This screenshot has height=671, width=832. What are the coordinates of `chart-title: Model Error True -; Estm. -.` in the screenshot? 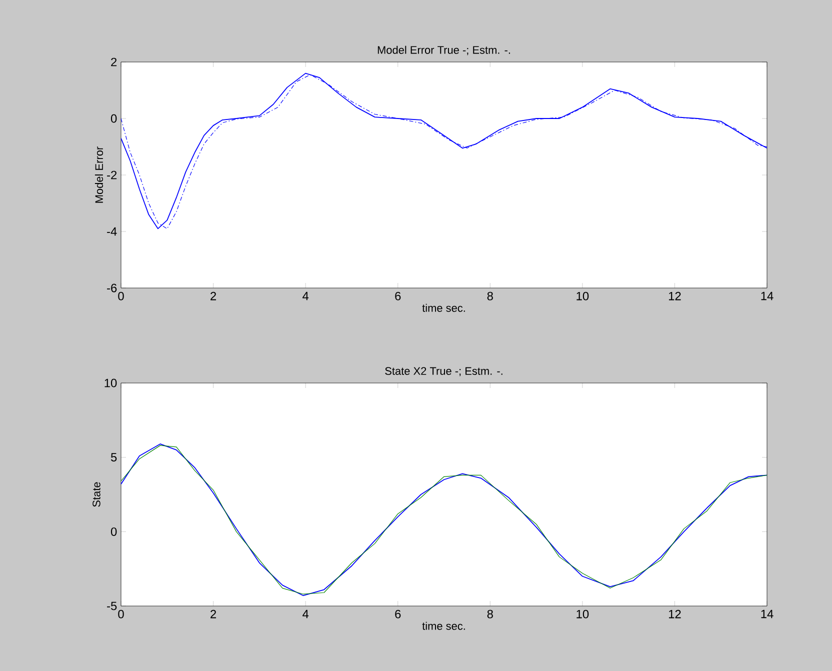 It's located at (444, 51).